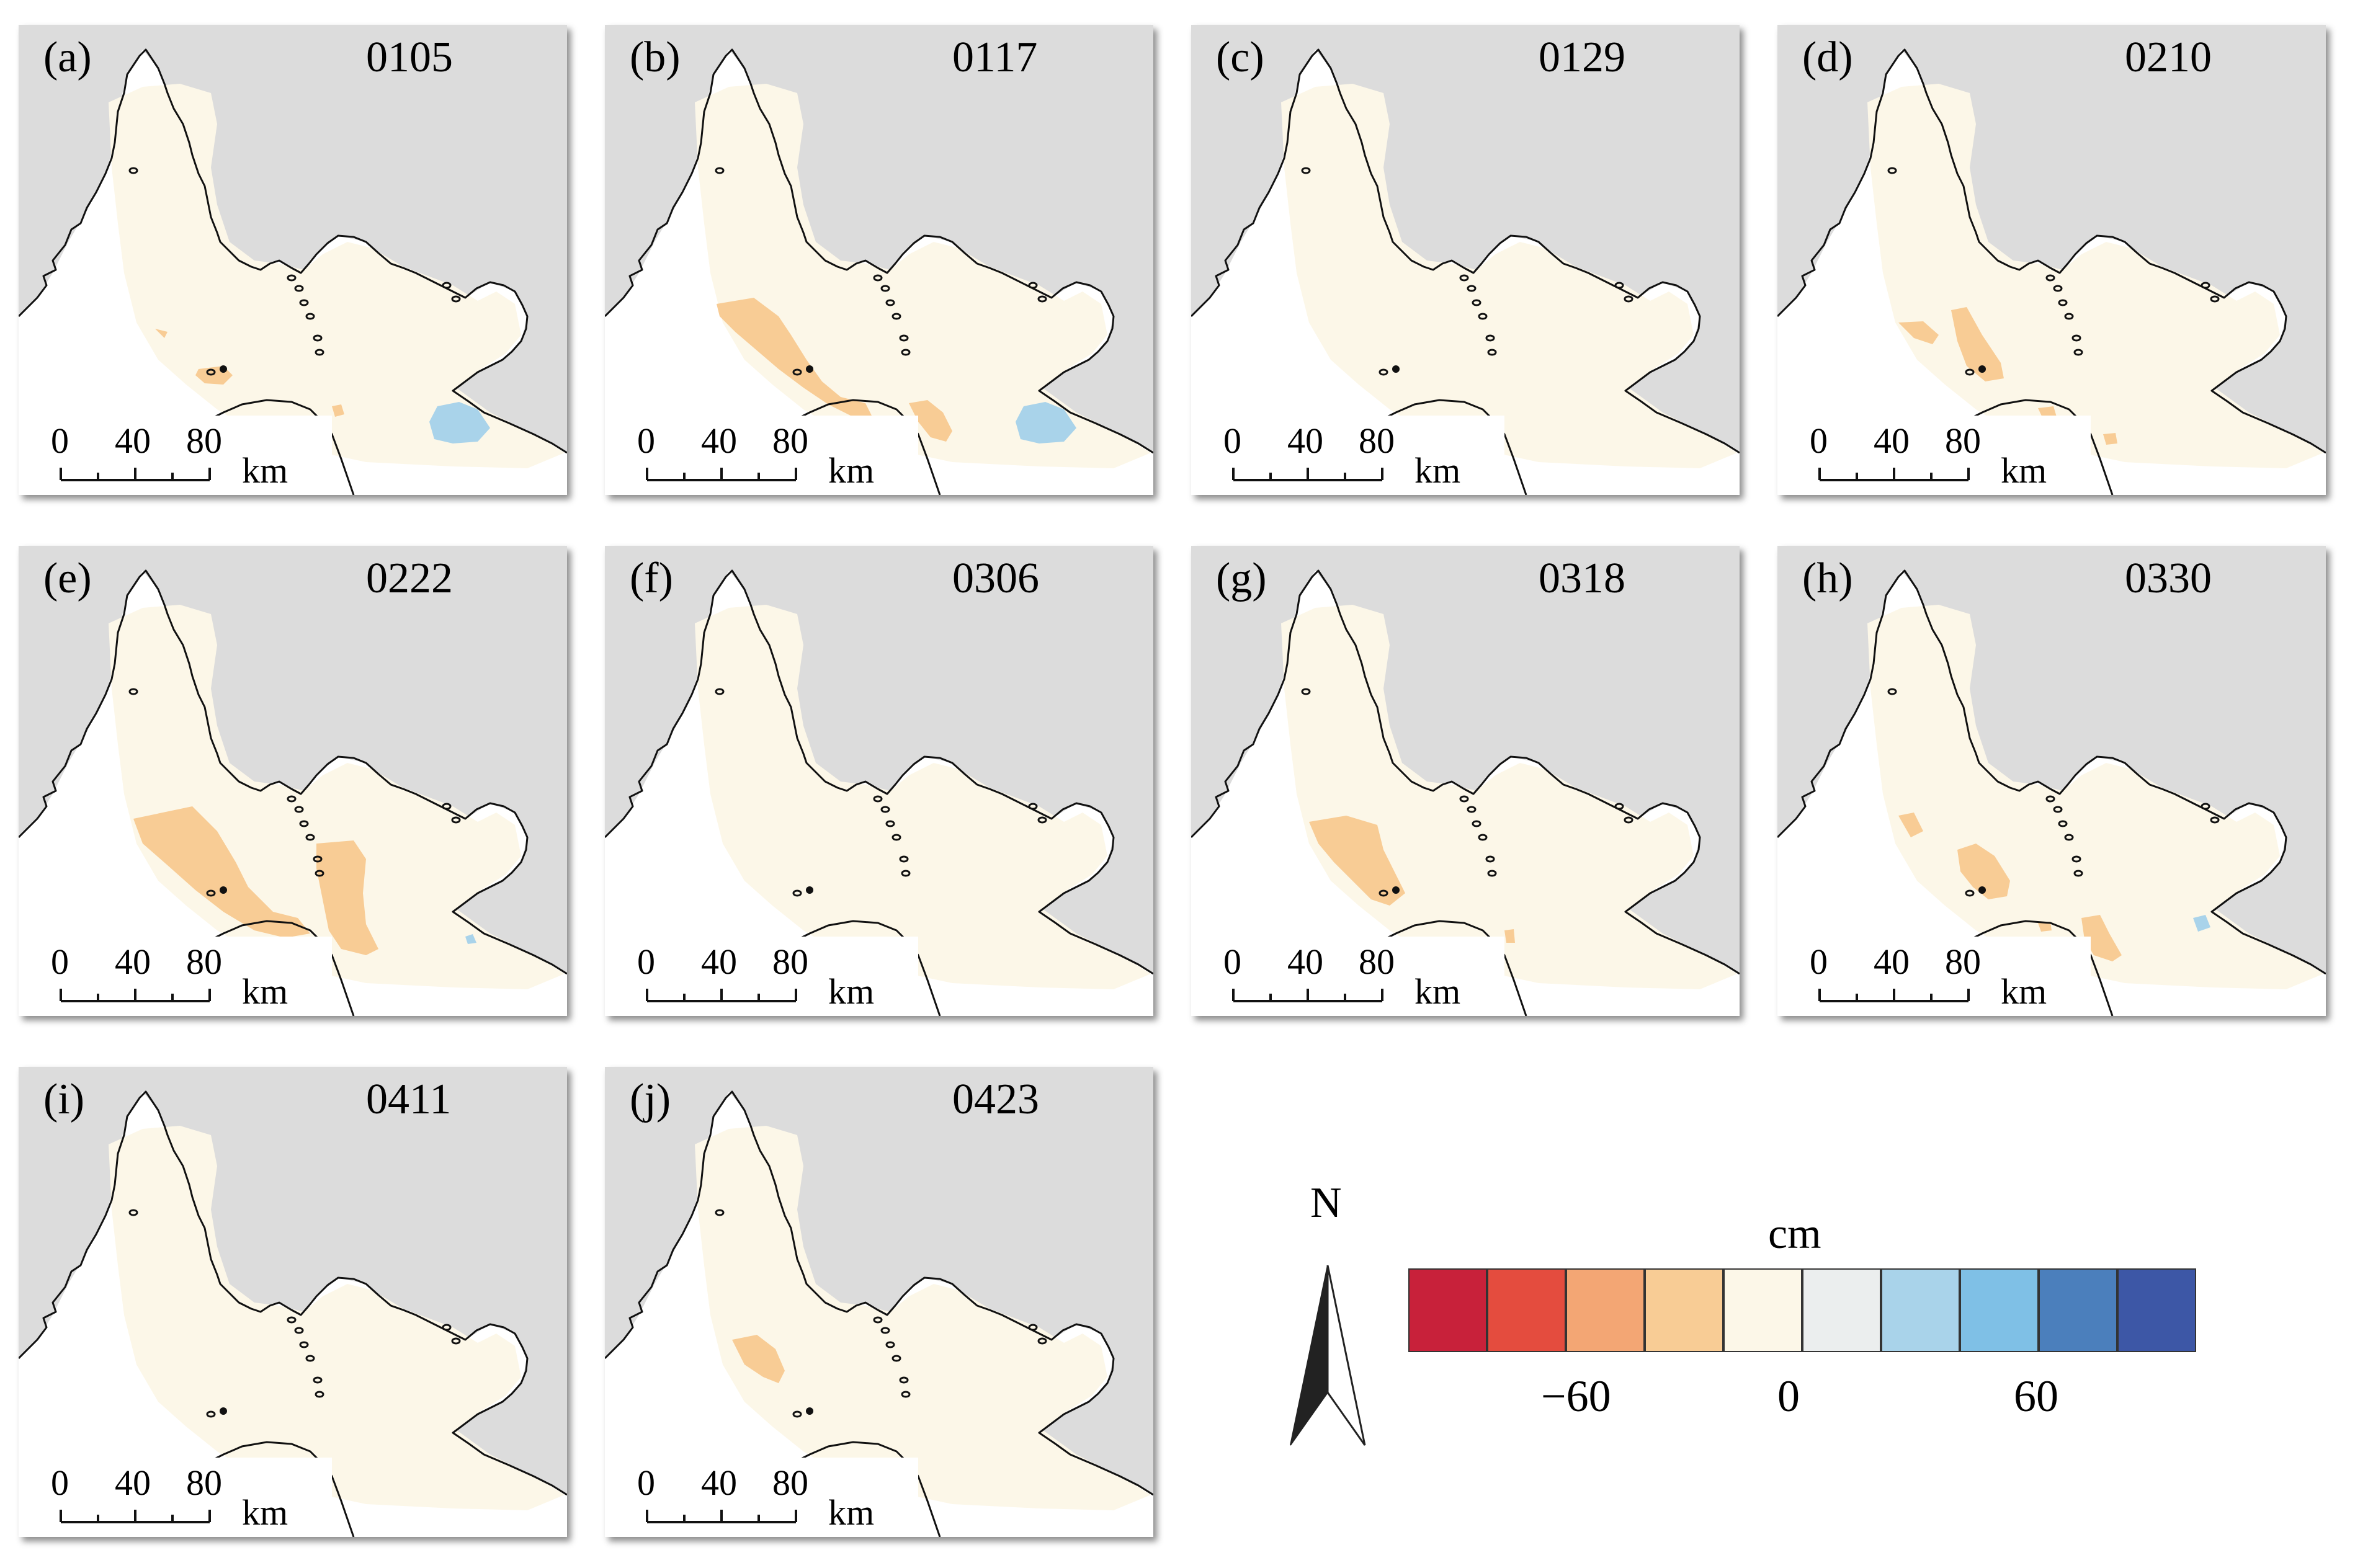 The image size is (2355, 1568). I want to click on map-panel: (d) 0210 0 40 80 km, so click(2051, 260).